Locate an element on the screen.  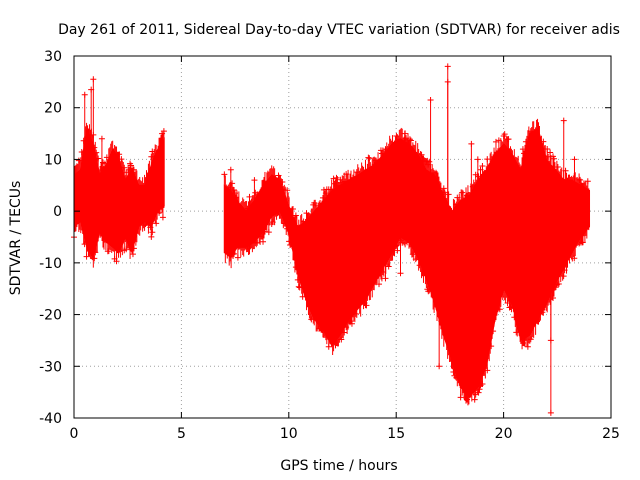
x-tick-label: 15 is located at coordinates (396, 434).